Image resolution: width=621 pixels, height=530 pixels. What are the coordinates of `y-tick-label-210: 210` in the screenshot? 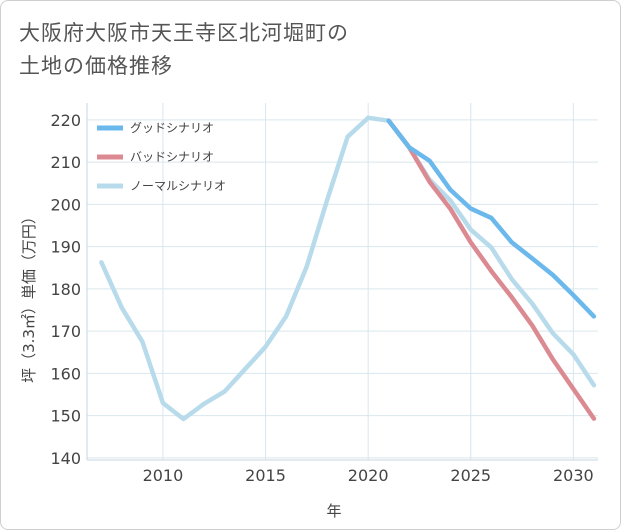 It's located at (65, 162).